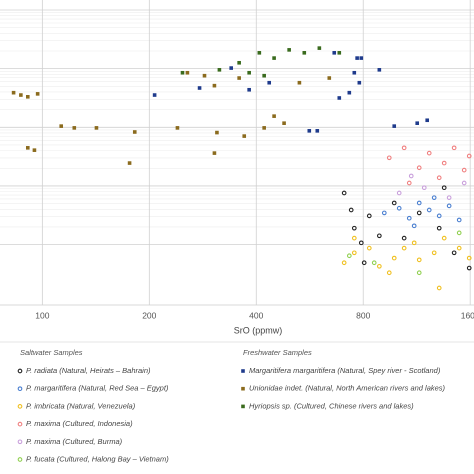 This screenshot has height=474, width=474. What do you see at coordinates (81, 405) in the screenshot?
I see `legend-label: P. imbricata (Natural, Venezuela)` at bounding box center [81, 405].